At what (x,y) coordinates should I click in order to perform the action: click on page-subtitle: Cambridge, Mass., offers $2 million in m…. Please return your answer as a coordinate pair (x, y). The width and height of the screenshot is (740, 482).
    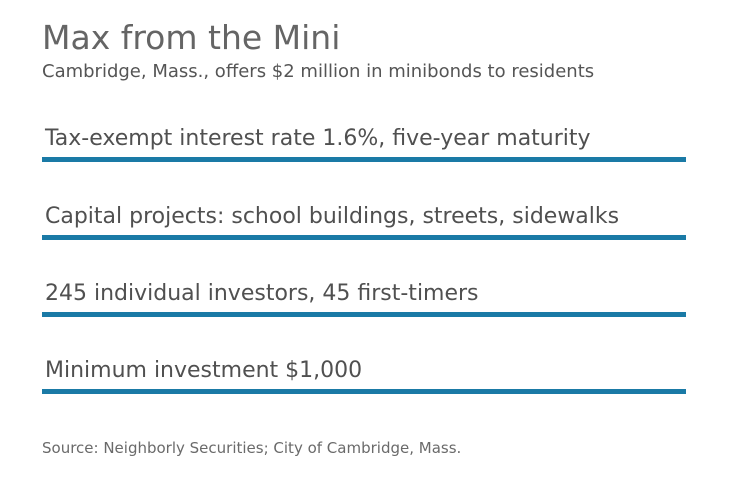
    Looking at the image, I should click on (318, 71).